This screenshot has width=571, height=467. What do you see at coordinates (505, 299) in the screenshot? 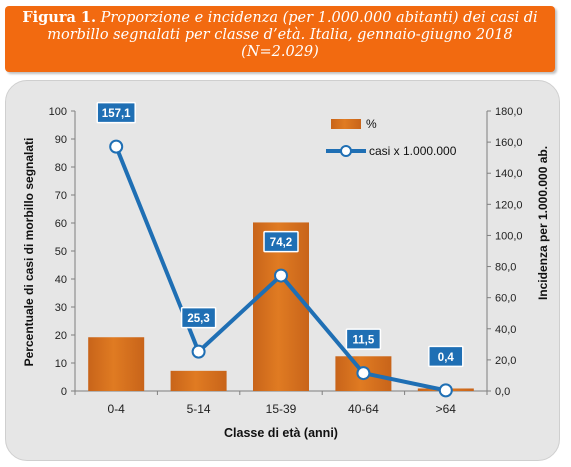
I see `right-y-tick-label: 60,0` at bounding box center [505, 299].